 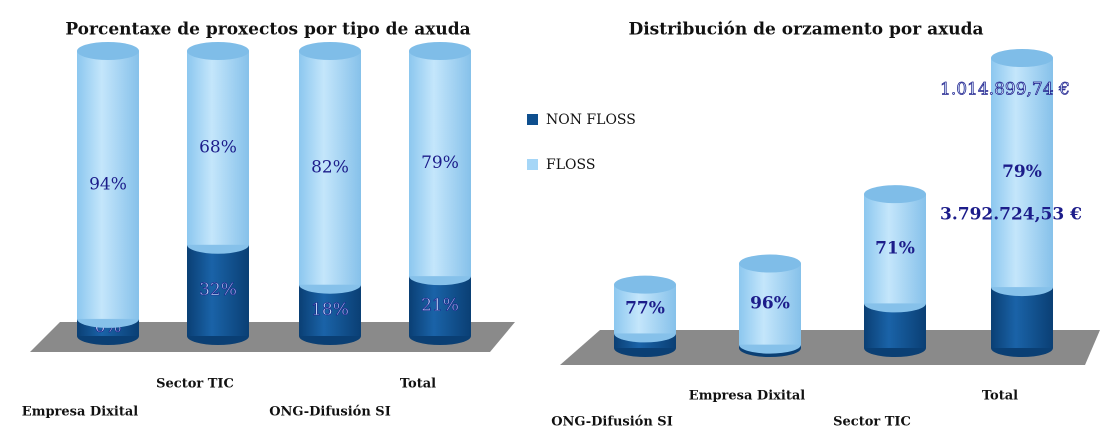 I want to click on value-label: 32%, so click(x=218, y=290).